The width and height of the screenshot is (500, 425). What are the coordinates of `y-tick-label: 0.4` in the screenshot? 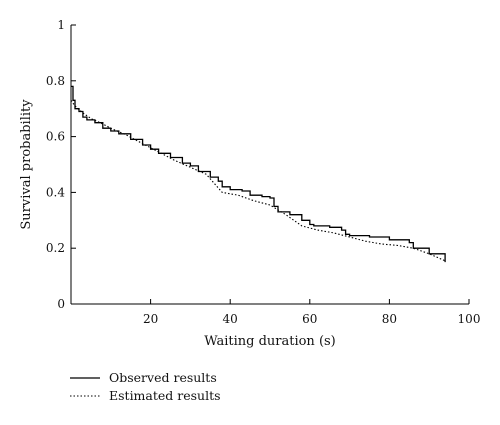 It's located at (55, 192).